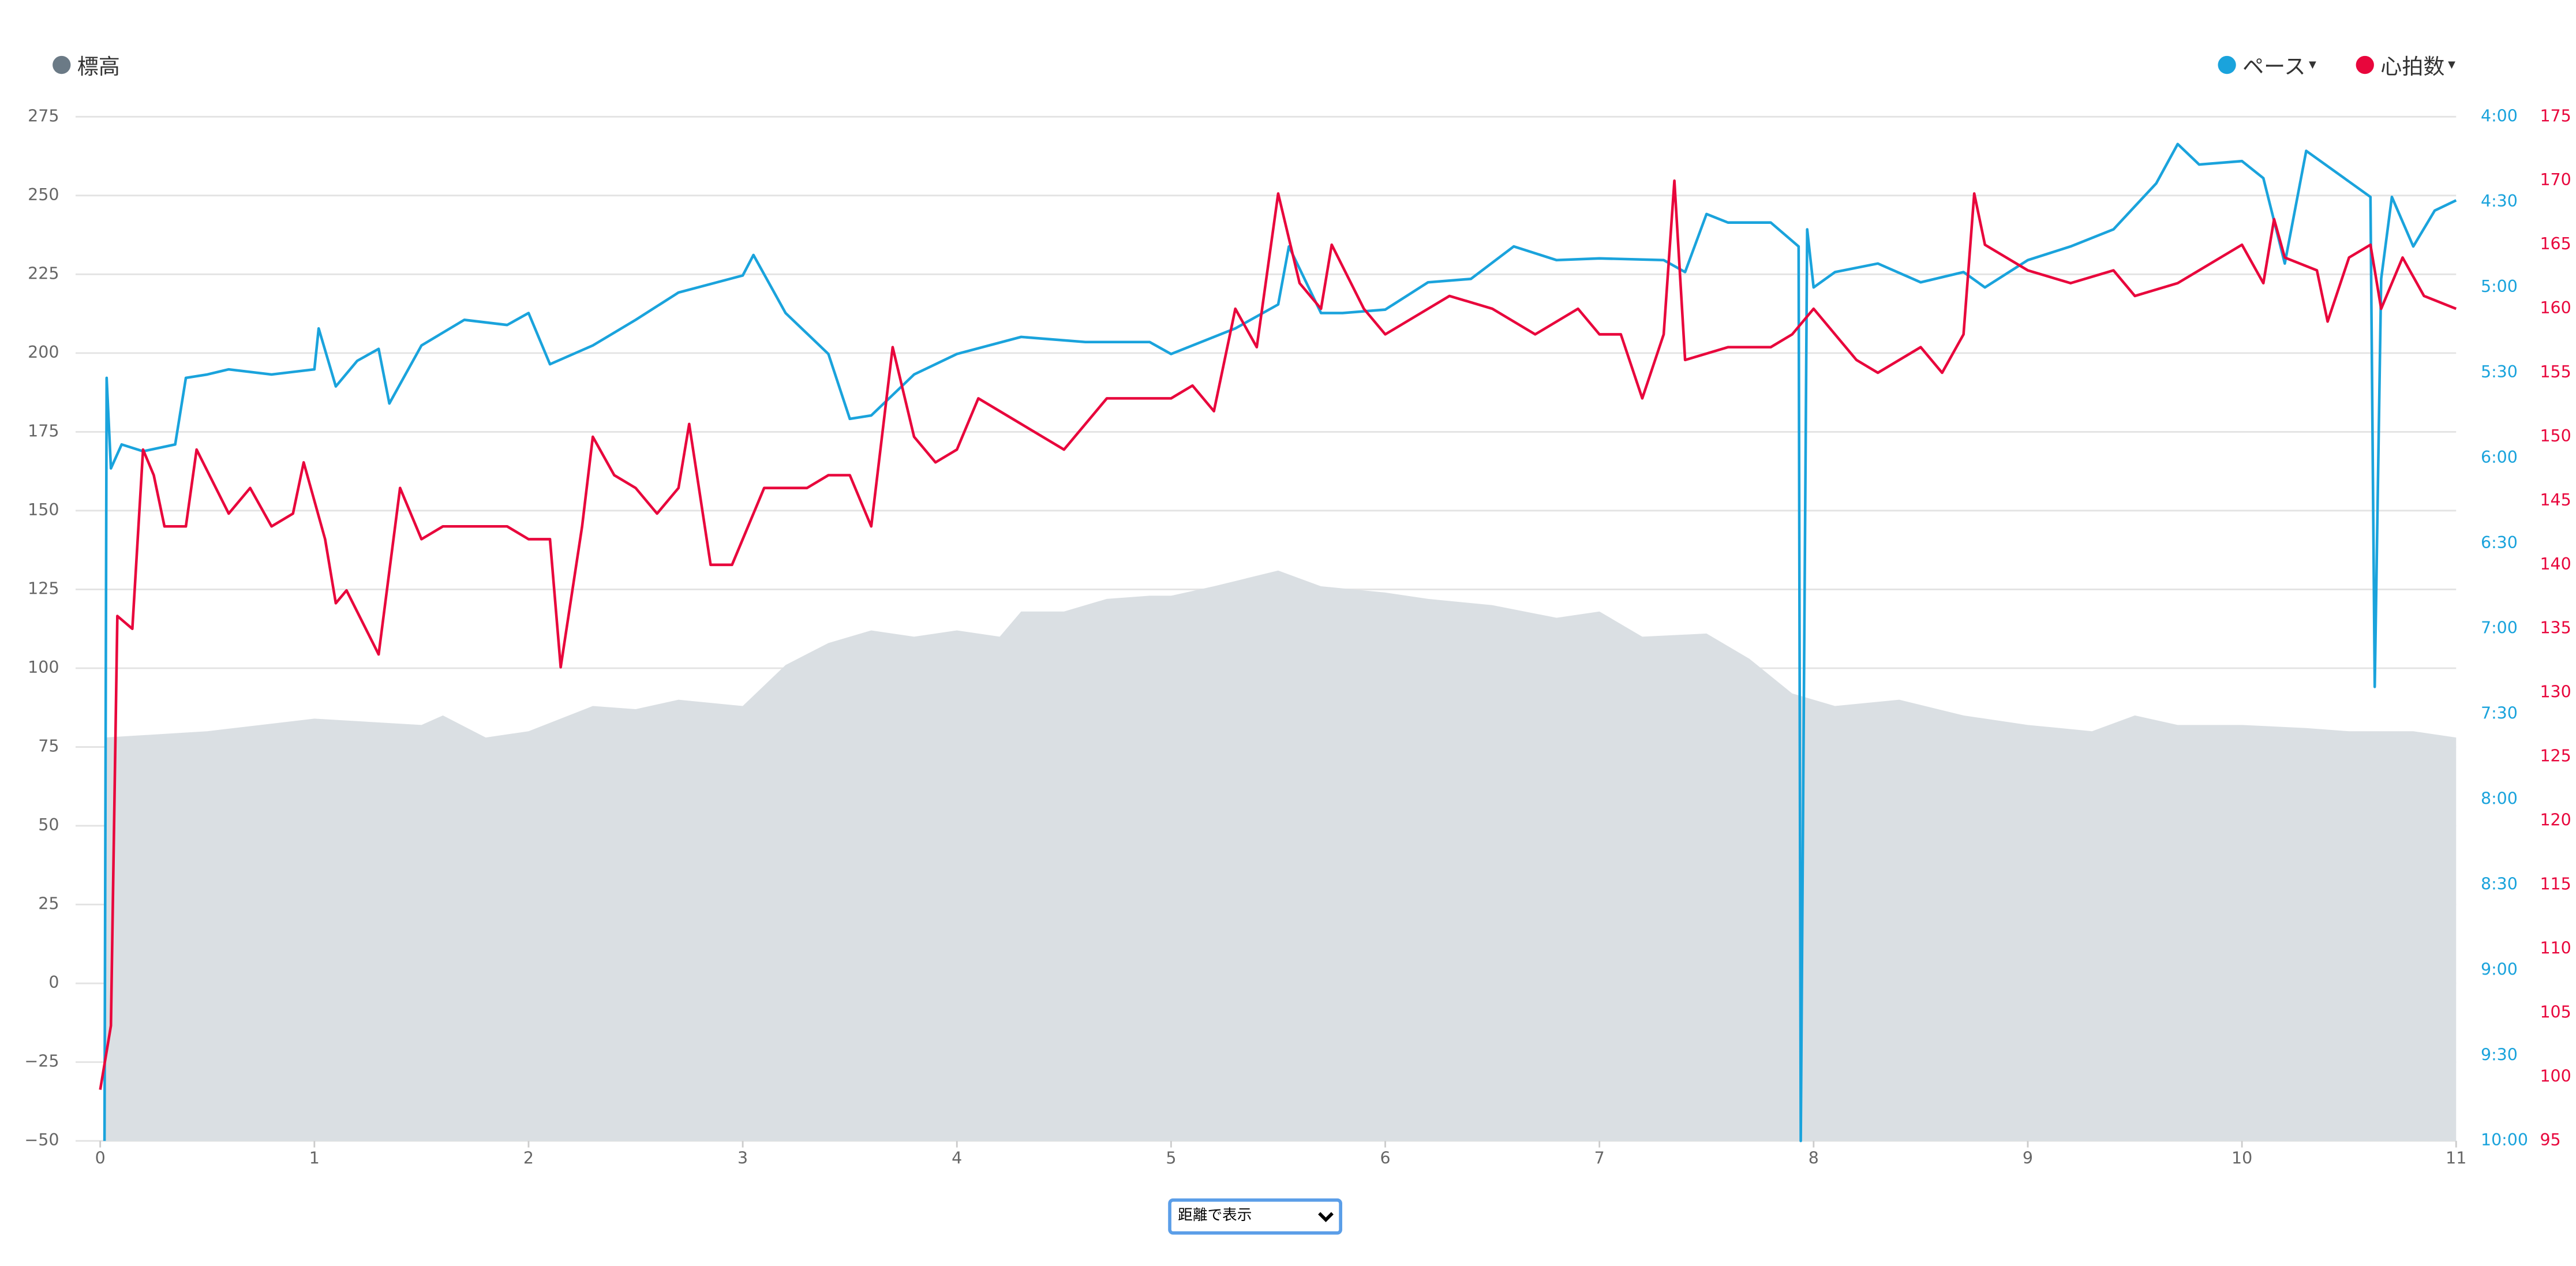 The image size is (2576, 1266). What do you see at coordinates (2555, 244) in the screenshot?
I see `y3-tick-label: 165` at bounding box center [2555, 244].